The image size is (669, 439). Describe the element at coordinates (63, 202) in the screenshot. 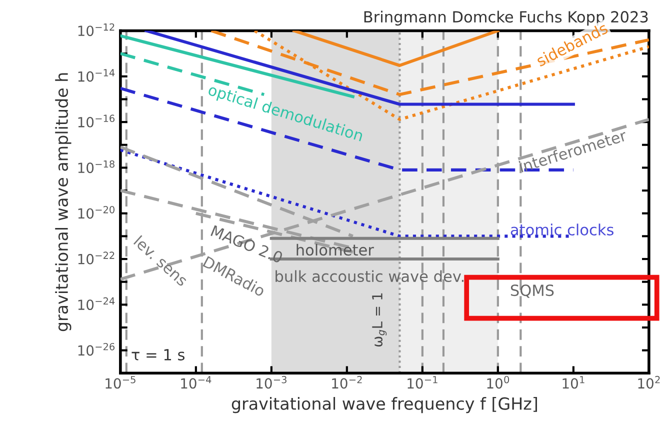

I see `y-axis-title: gravitational wave amplitude h` at that location.